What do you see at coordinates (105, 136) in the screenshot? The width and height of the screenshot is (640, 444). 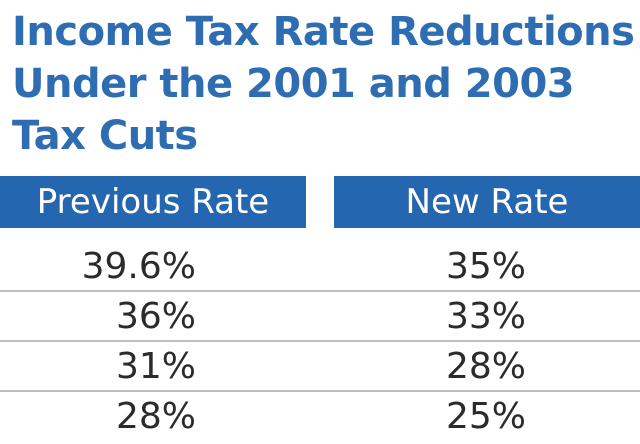 I see `chart-title-line-3: Tax Cuts` at bounding box center [105, 136].